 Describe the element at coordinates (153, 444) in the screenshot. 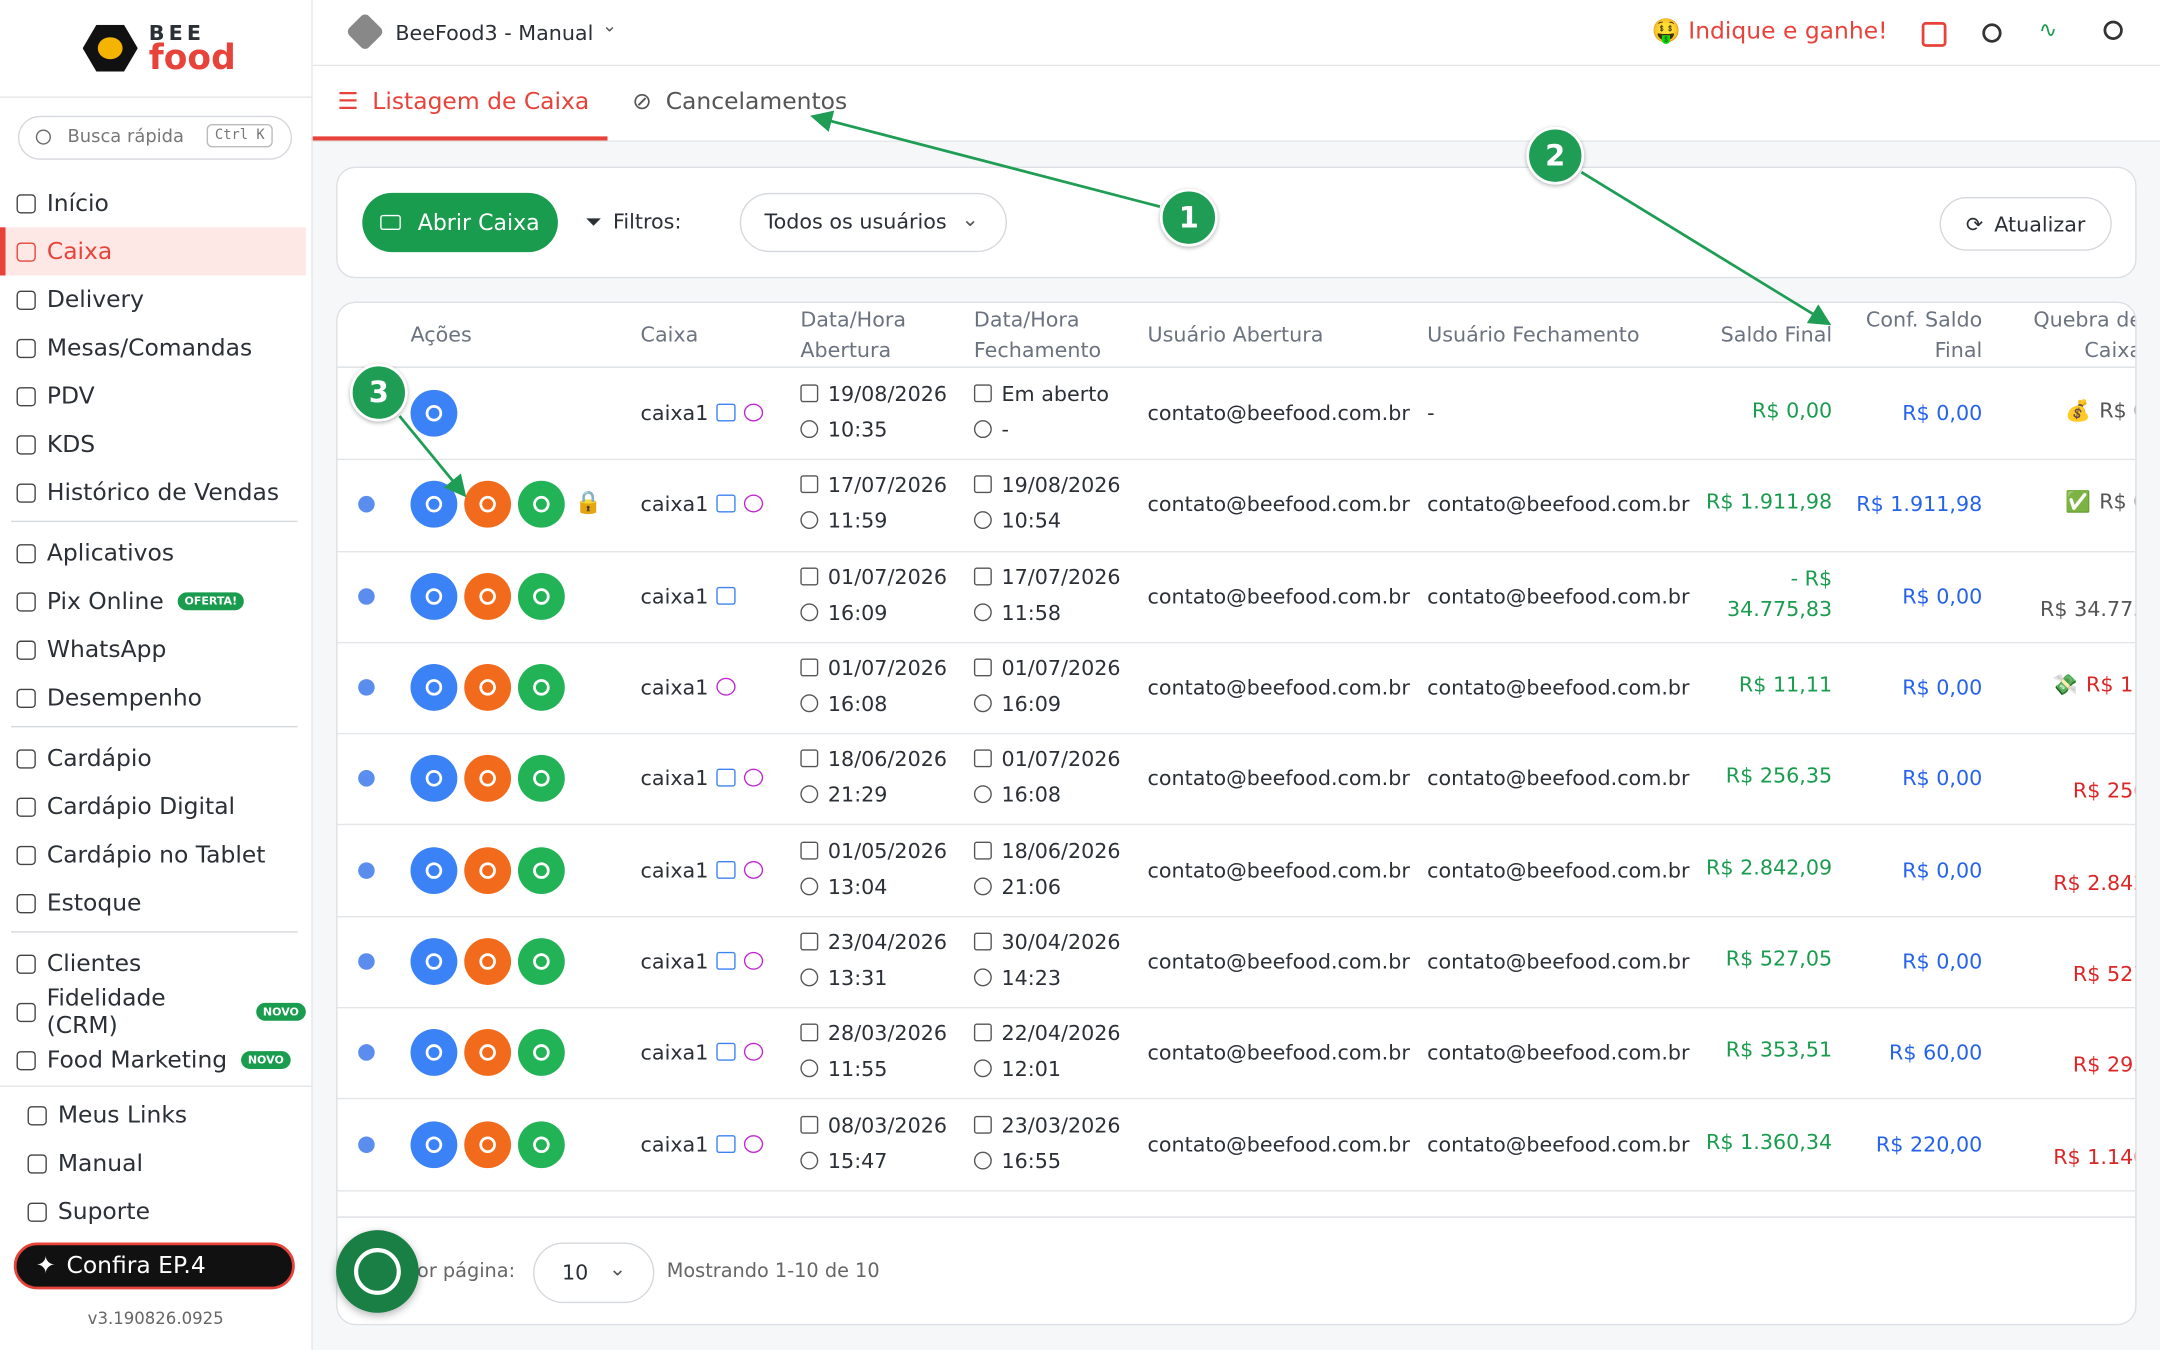

I see `nav-item: KDS` at that location.